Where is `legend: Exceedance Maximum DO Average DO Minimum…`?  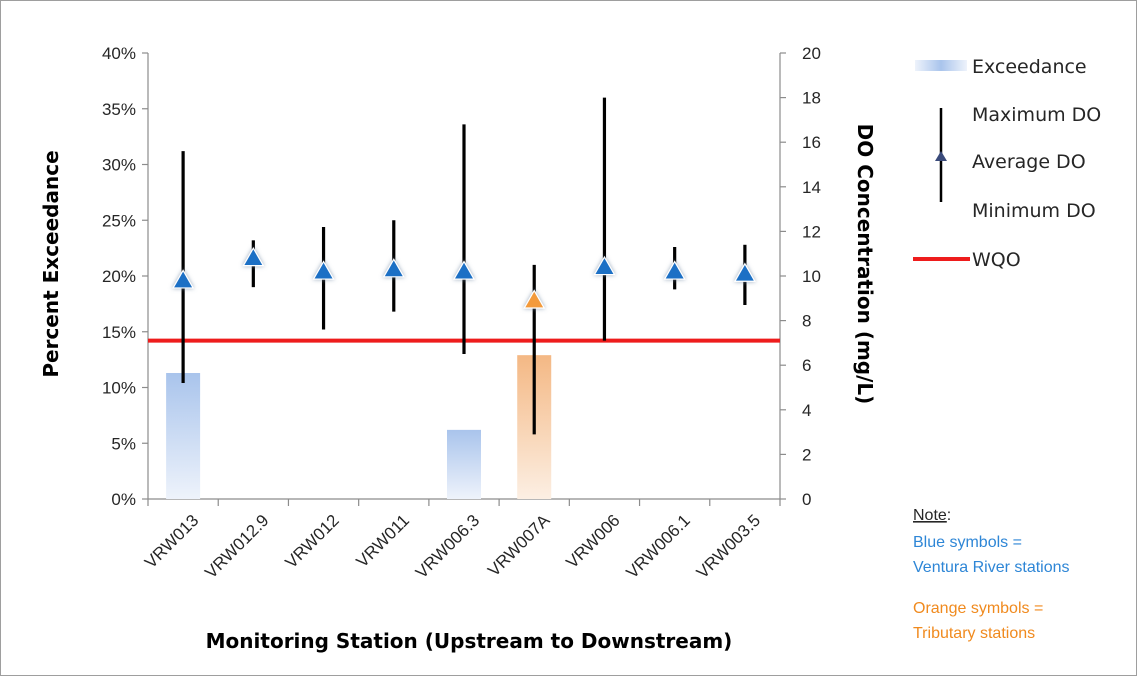 legend: Exceedance Maximum DO Average DO Minimum… is located at coordinates (1007, 163).